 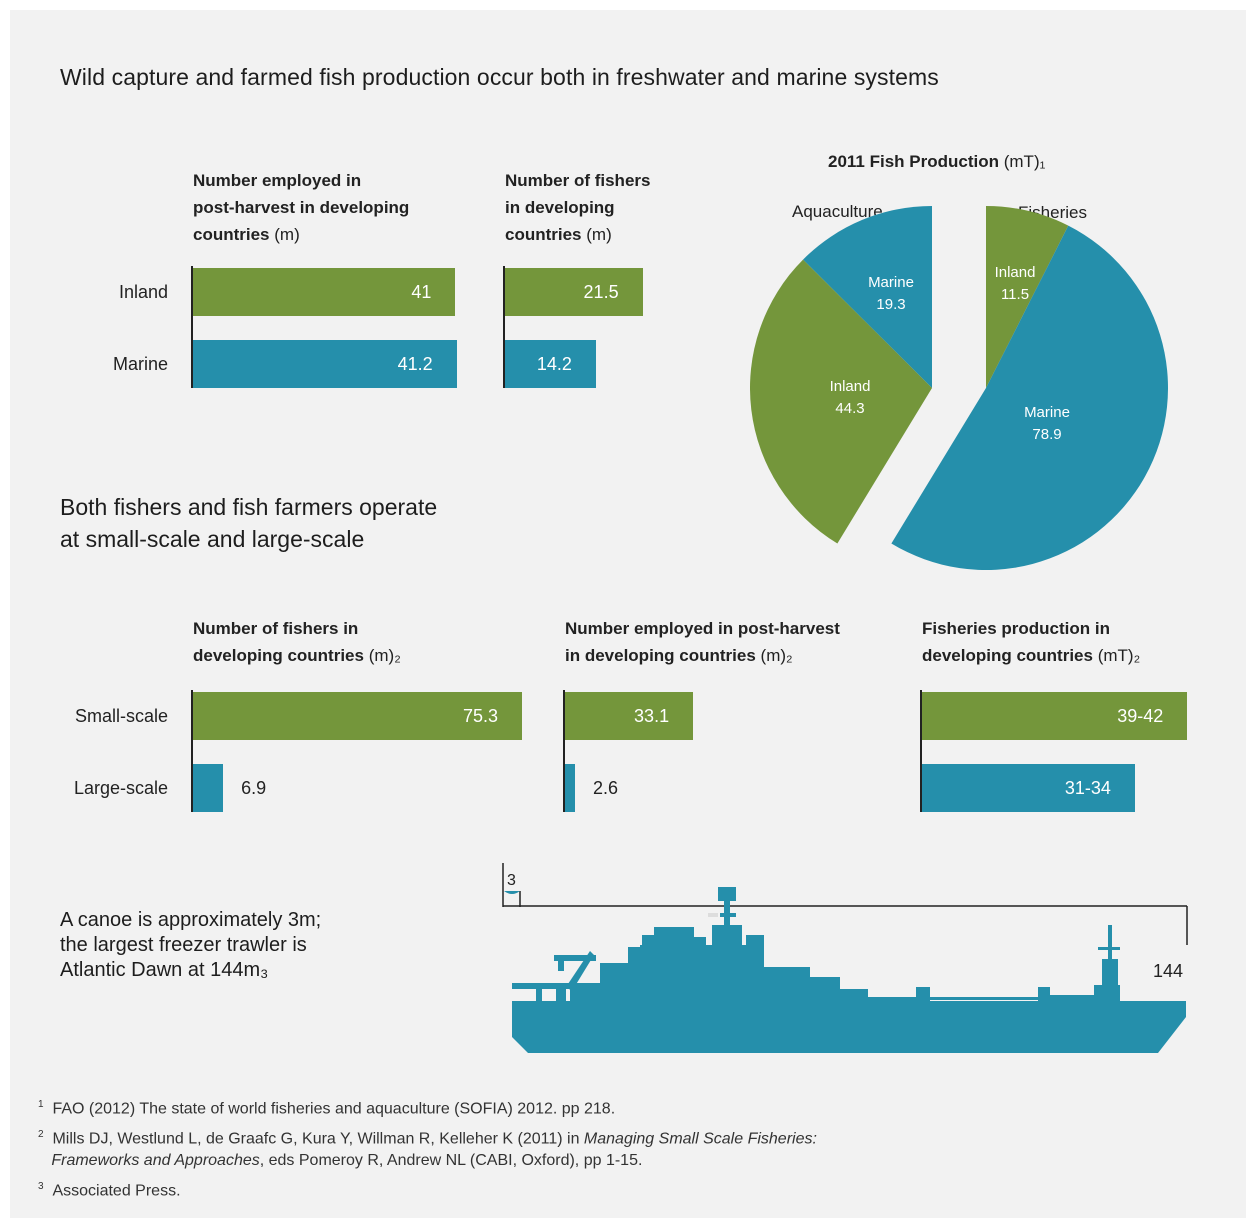 I want to click on pie-slice-aquaculture-inland, so click(x=841, y=401).